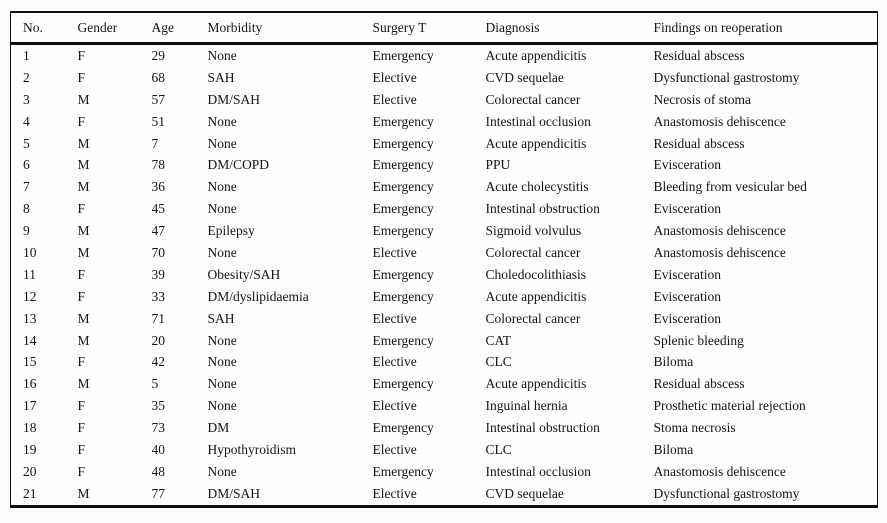 This screenshot has height=523, width=887. I want to click on table-cell: 51, so click(158, 121).